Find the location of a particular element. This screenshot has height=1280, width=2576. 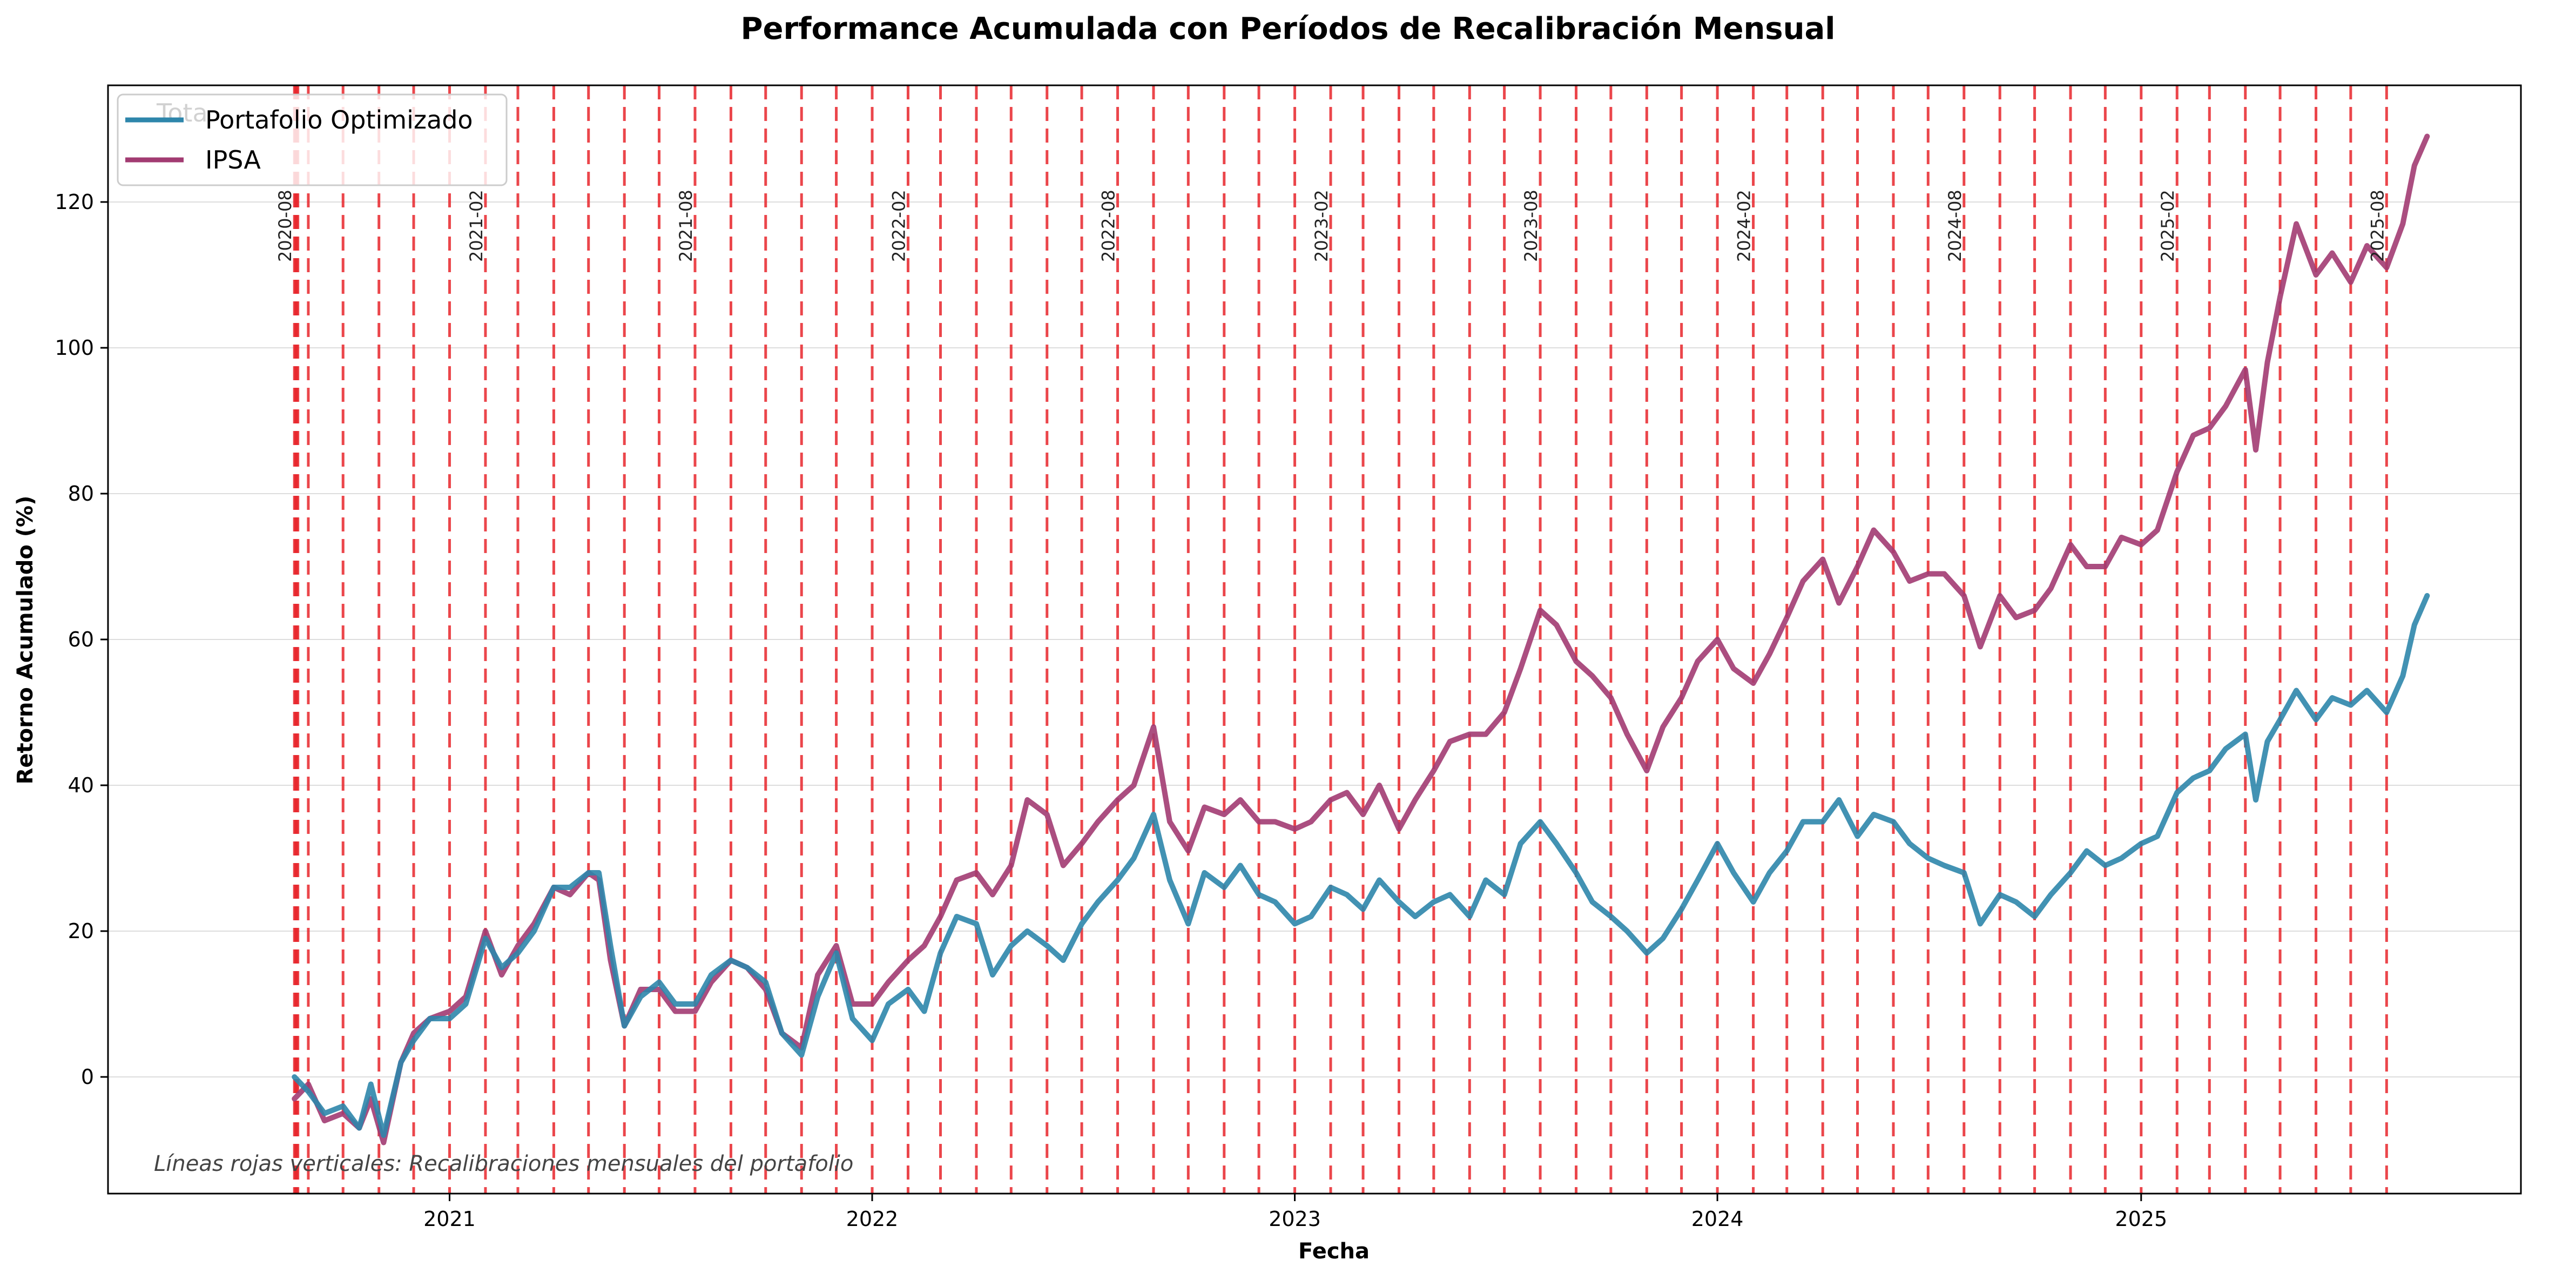

recalibration-label: 2021-02 is located at coordinates (476, 226).